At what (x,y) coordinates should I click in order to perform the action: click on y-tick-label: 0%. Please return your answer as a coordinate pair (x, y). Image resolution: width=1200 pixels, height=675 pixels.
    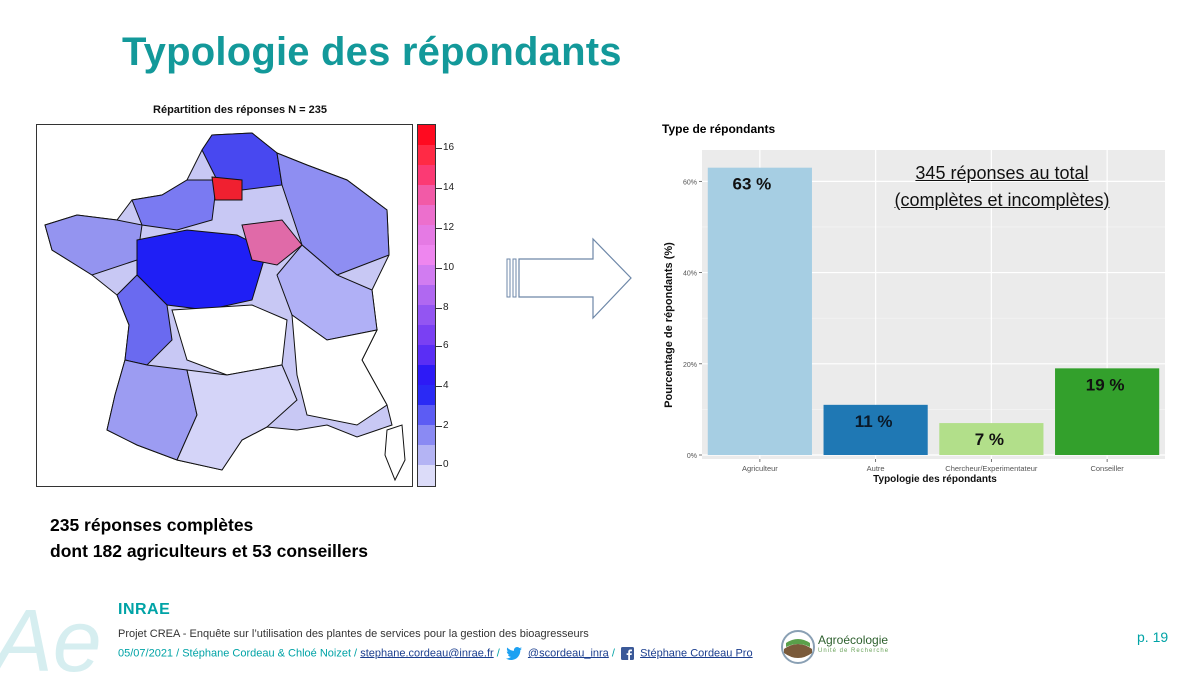
    Looking at the image, I should click on (692, 456).